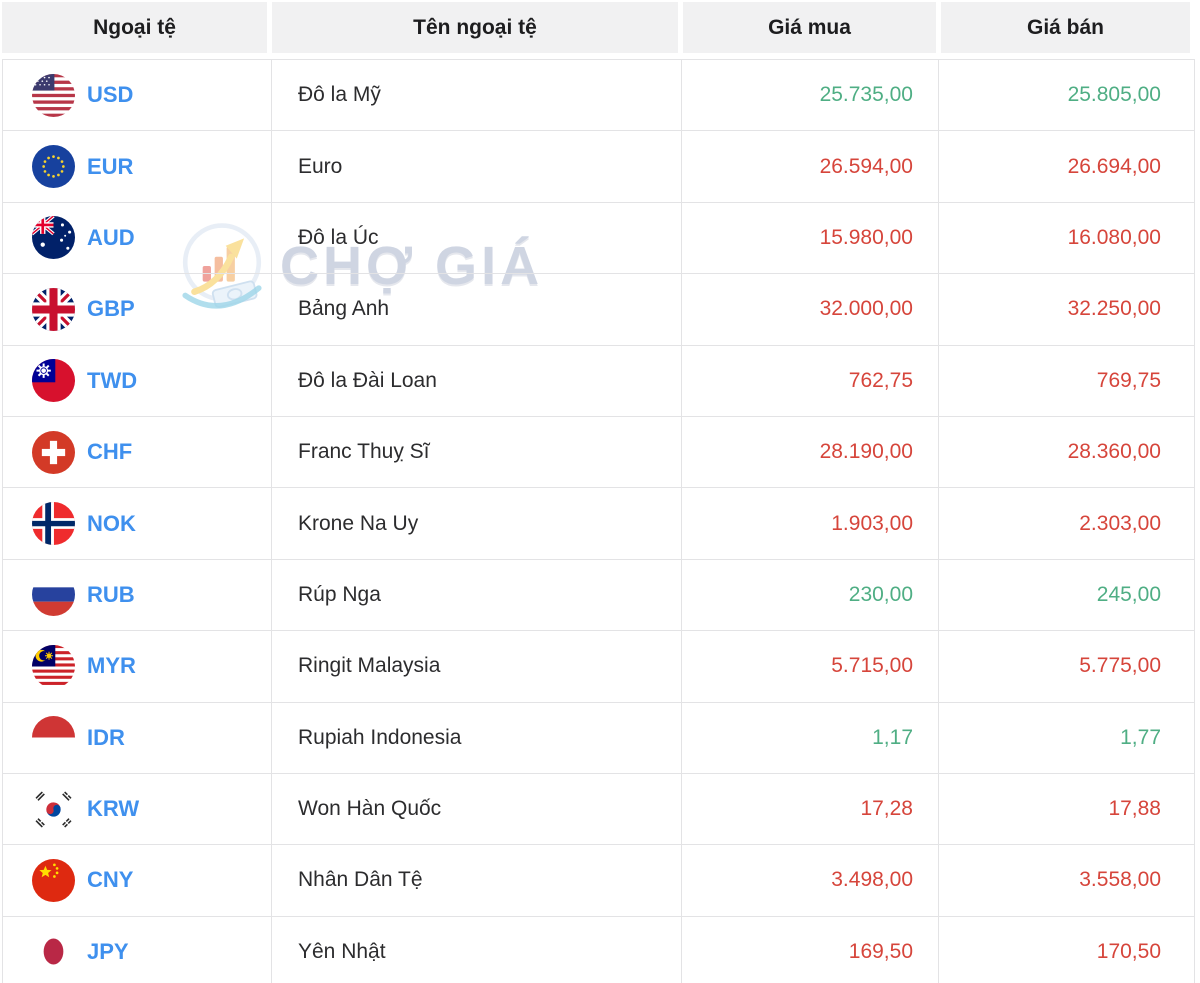 The width and height of the screenshot is (1200, 983). I want to click on currency-cell: CHF, so click(137, 452).